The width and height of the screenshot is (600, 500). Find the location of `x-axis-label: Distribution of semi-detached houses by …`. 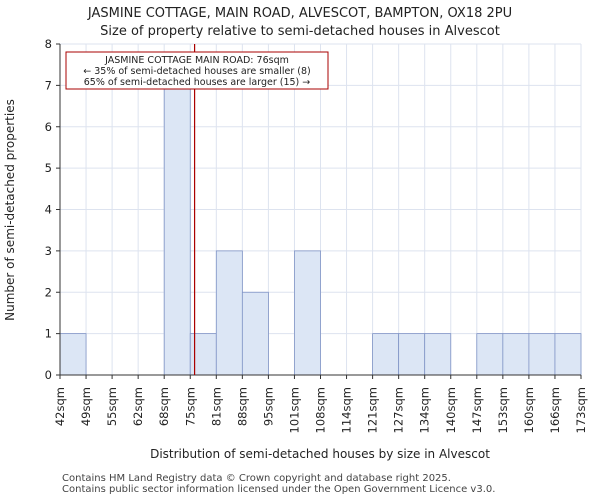

x-axis-label: Distribution of semi-detached houses by … is located at coordinates (320, 454).